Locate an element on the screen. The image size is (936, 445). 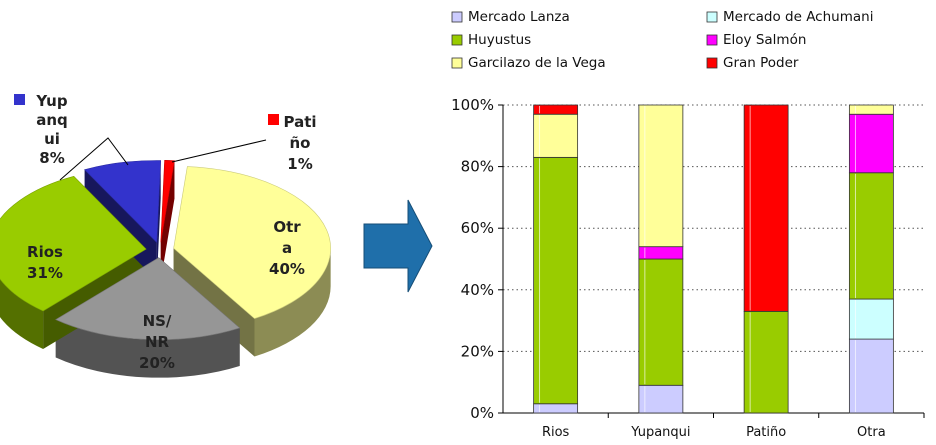
bar-yupanqui-huyustus is located at coordinates (661, 322).